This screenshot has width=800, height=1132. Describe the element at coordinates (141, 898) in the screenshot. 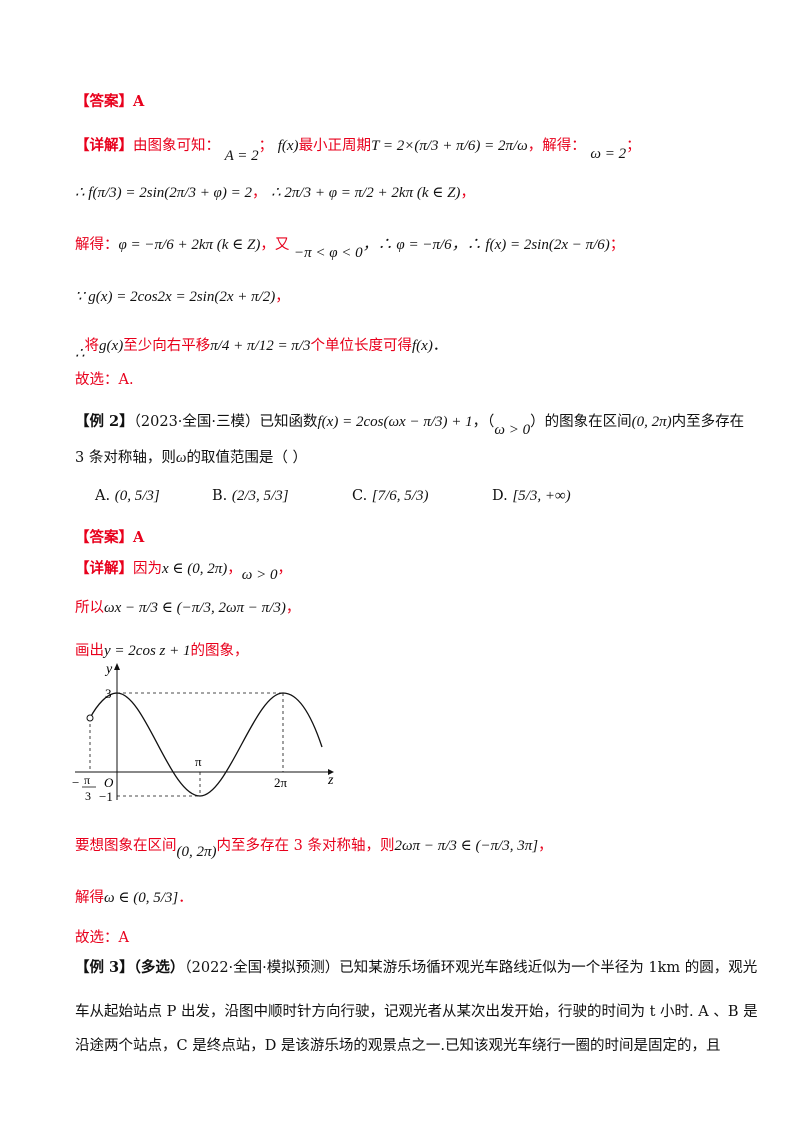

I see `math-omega-result: ω ∈ (0, 5/3]` at that location.